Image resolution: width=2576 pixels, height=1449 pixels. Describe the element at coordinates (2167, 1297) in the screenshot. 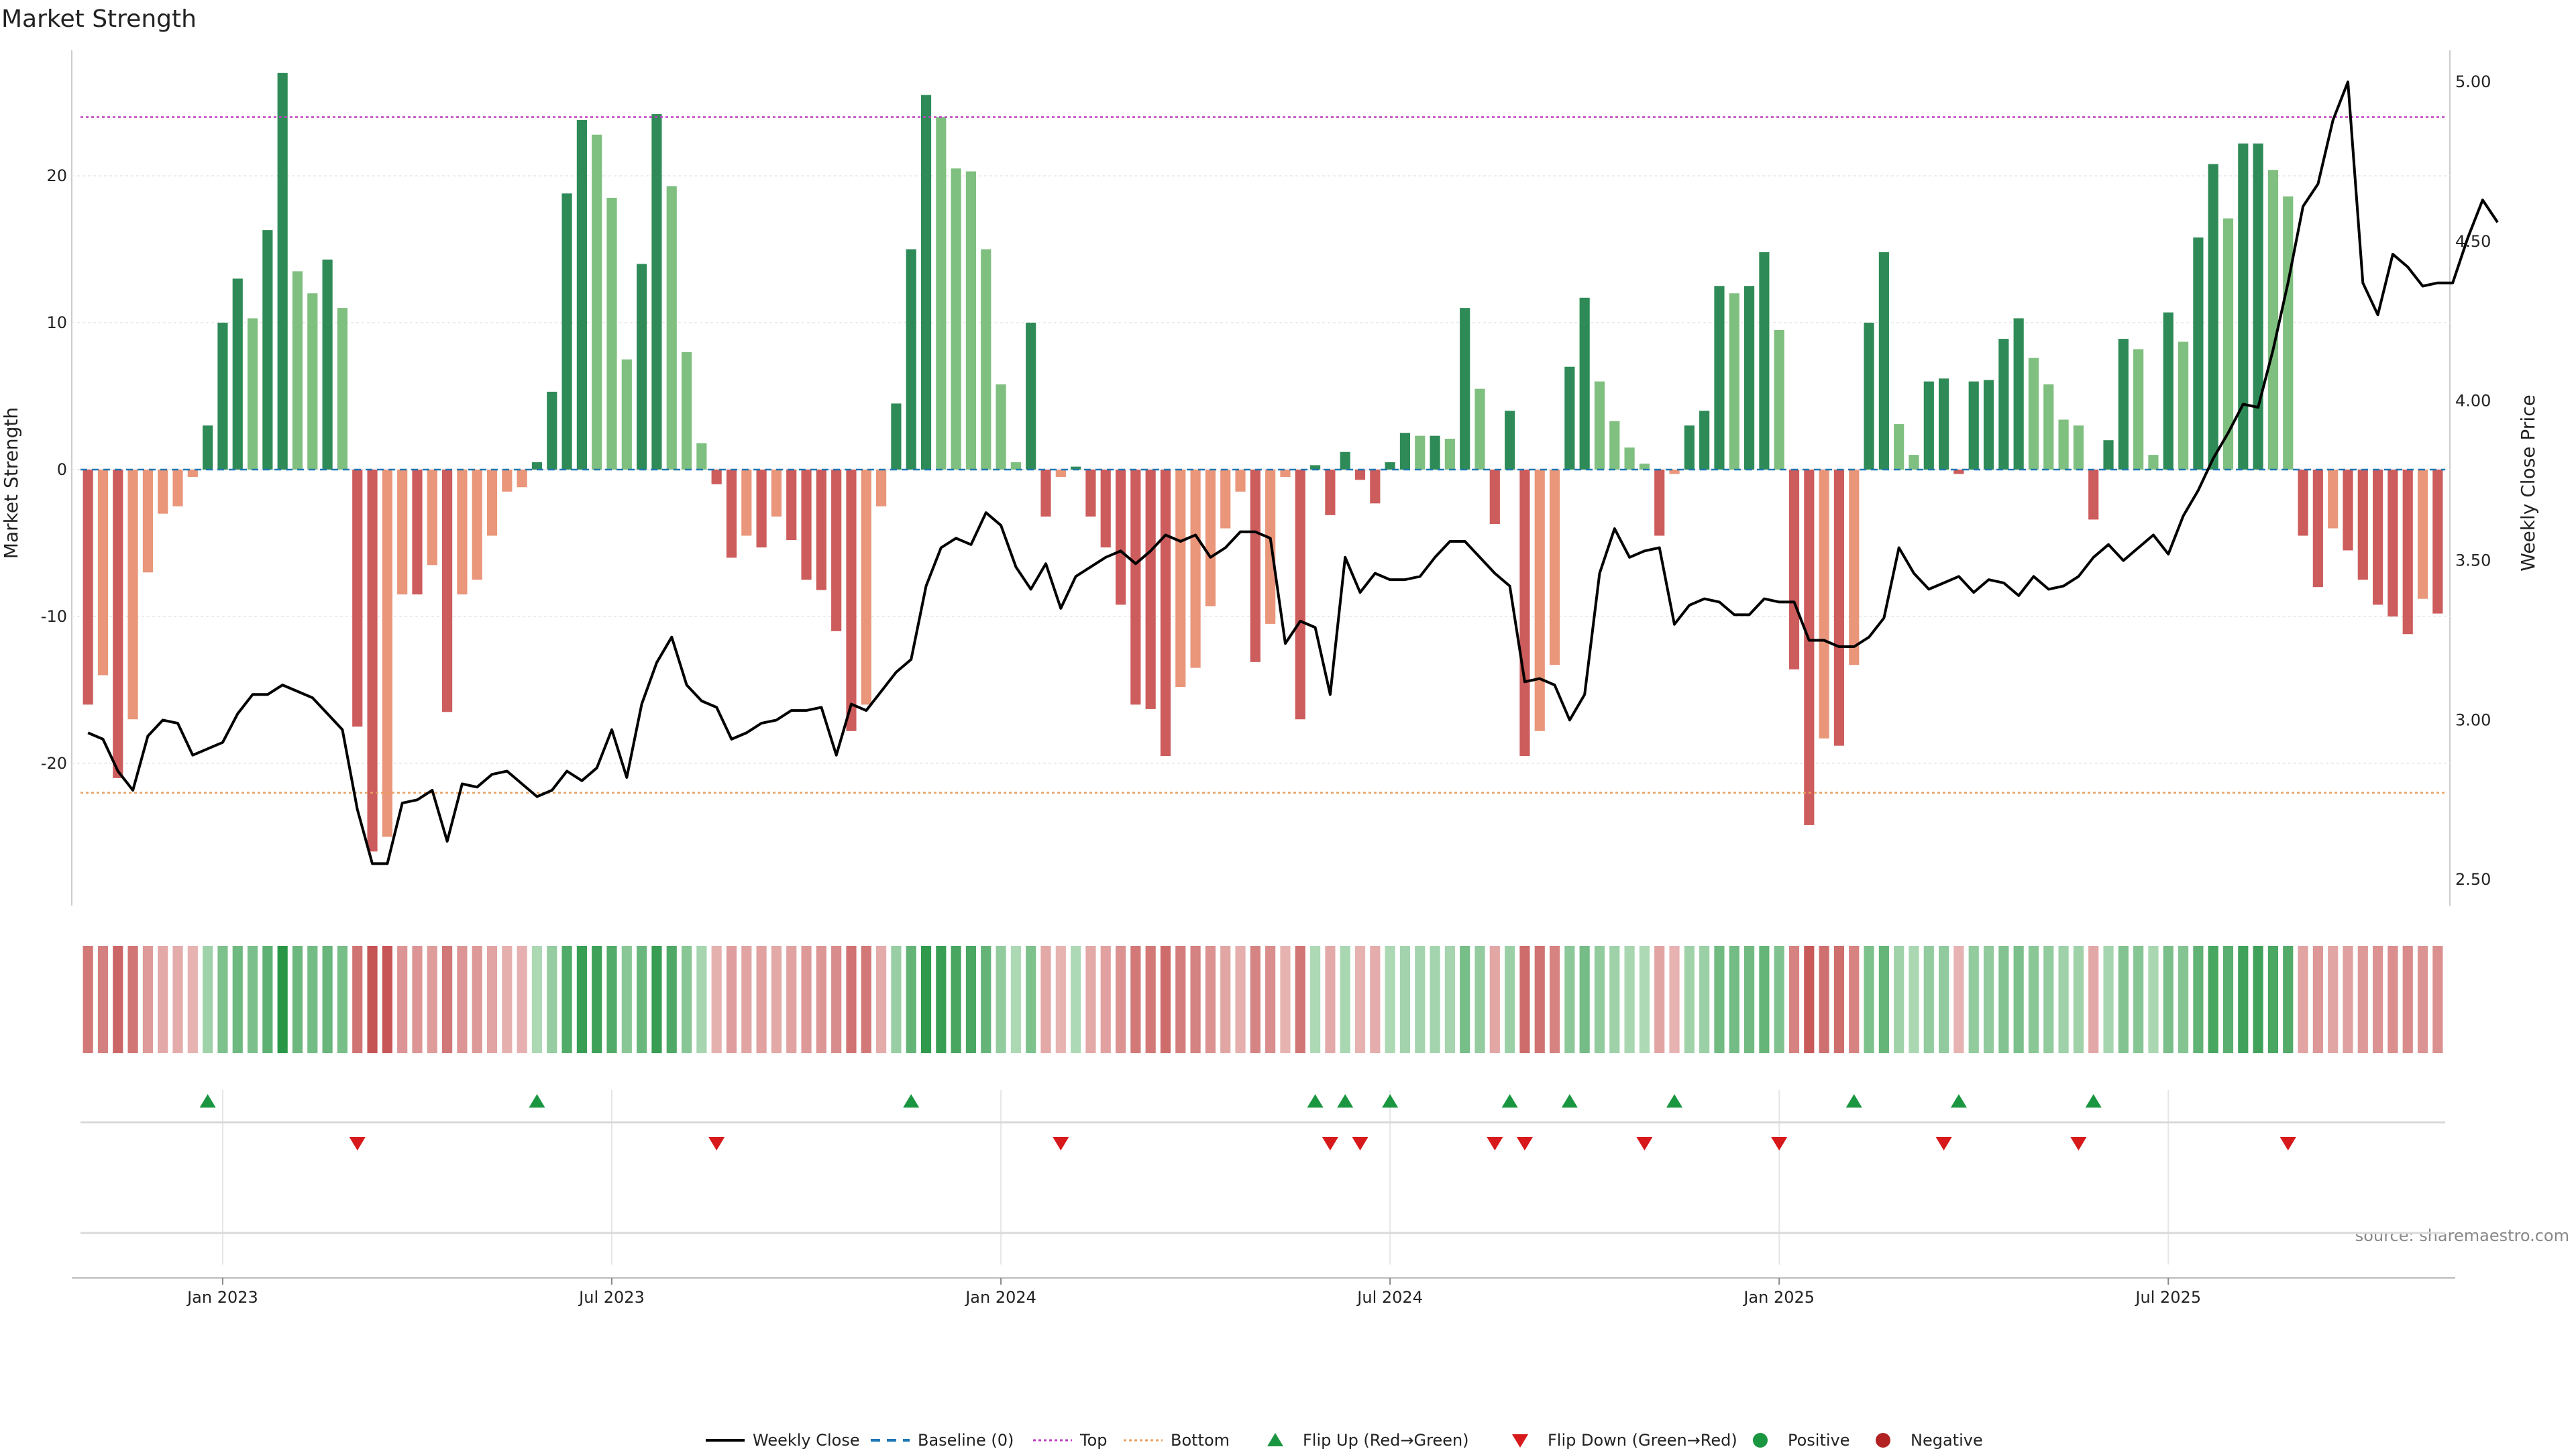

I see `x-tick-label: Jul 2025` at that location.